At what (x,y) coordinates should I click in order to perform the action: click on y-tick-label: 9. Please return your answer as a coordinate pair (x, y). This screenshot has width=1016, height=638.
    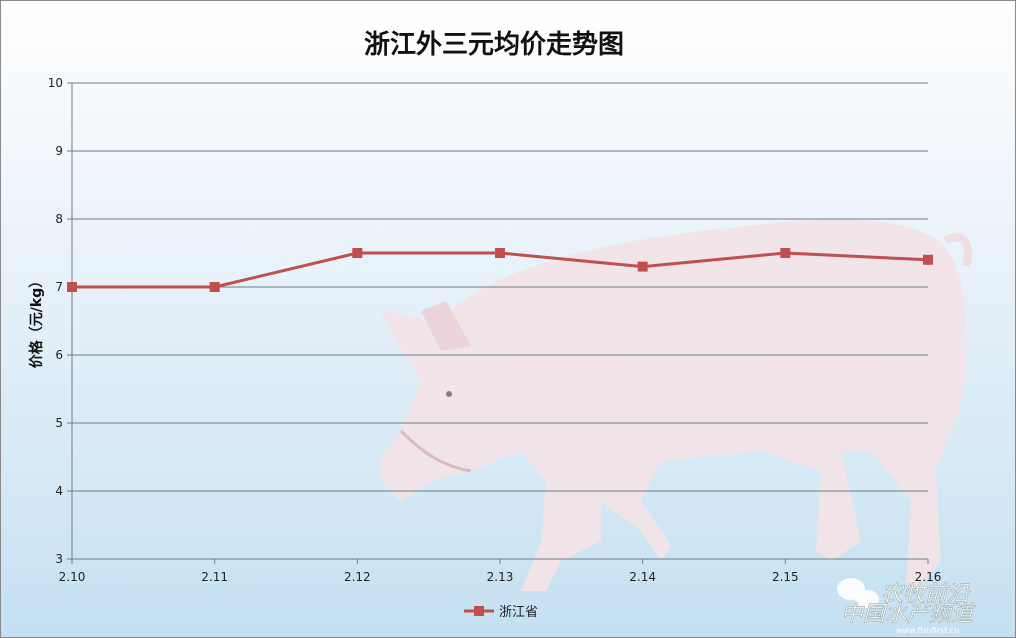
    Looking at the image, I should click on (59, 151).